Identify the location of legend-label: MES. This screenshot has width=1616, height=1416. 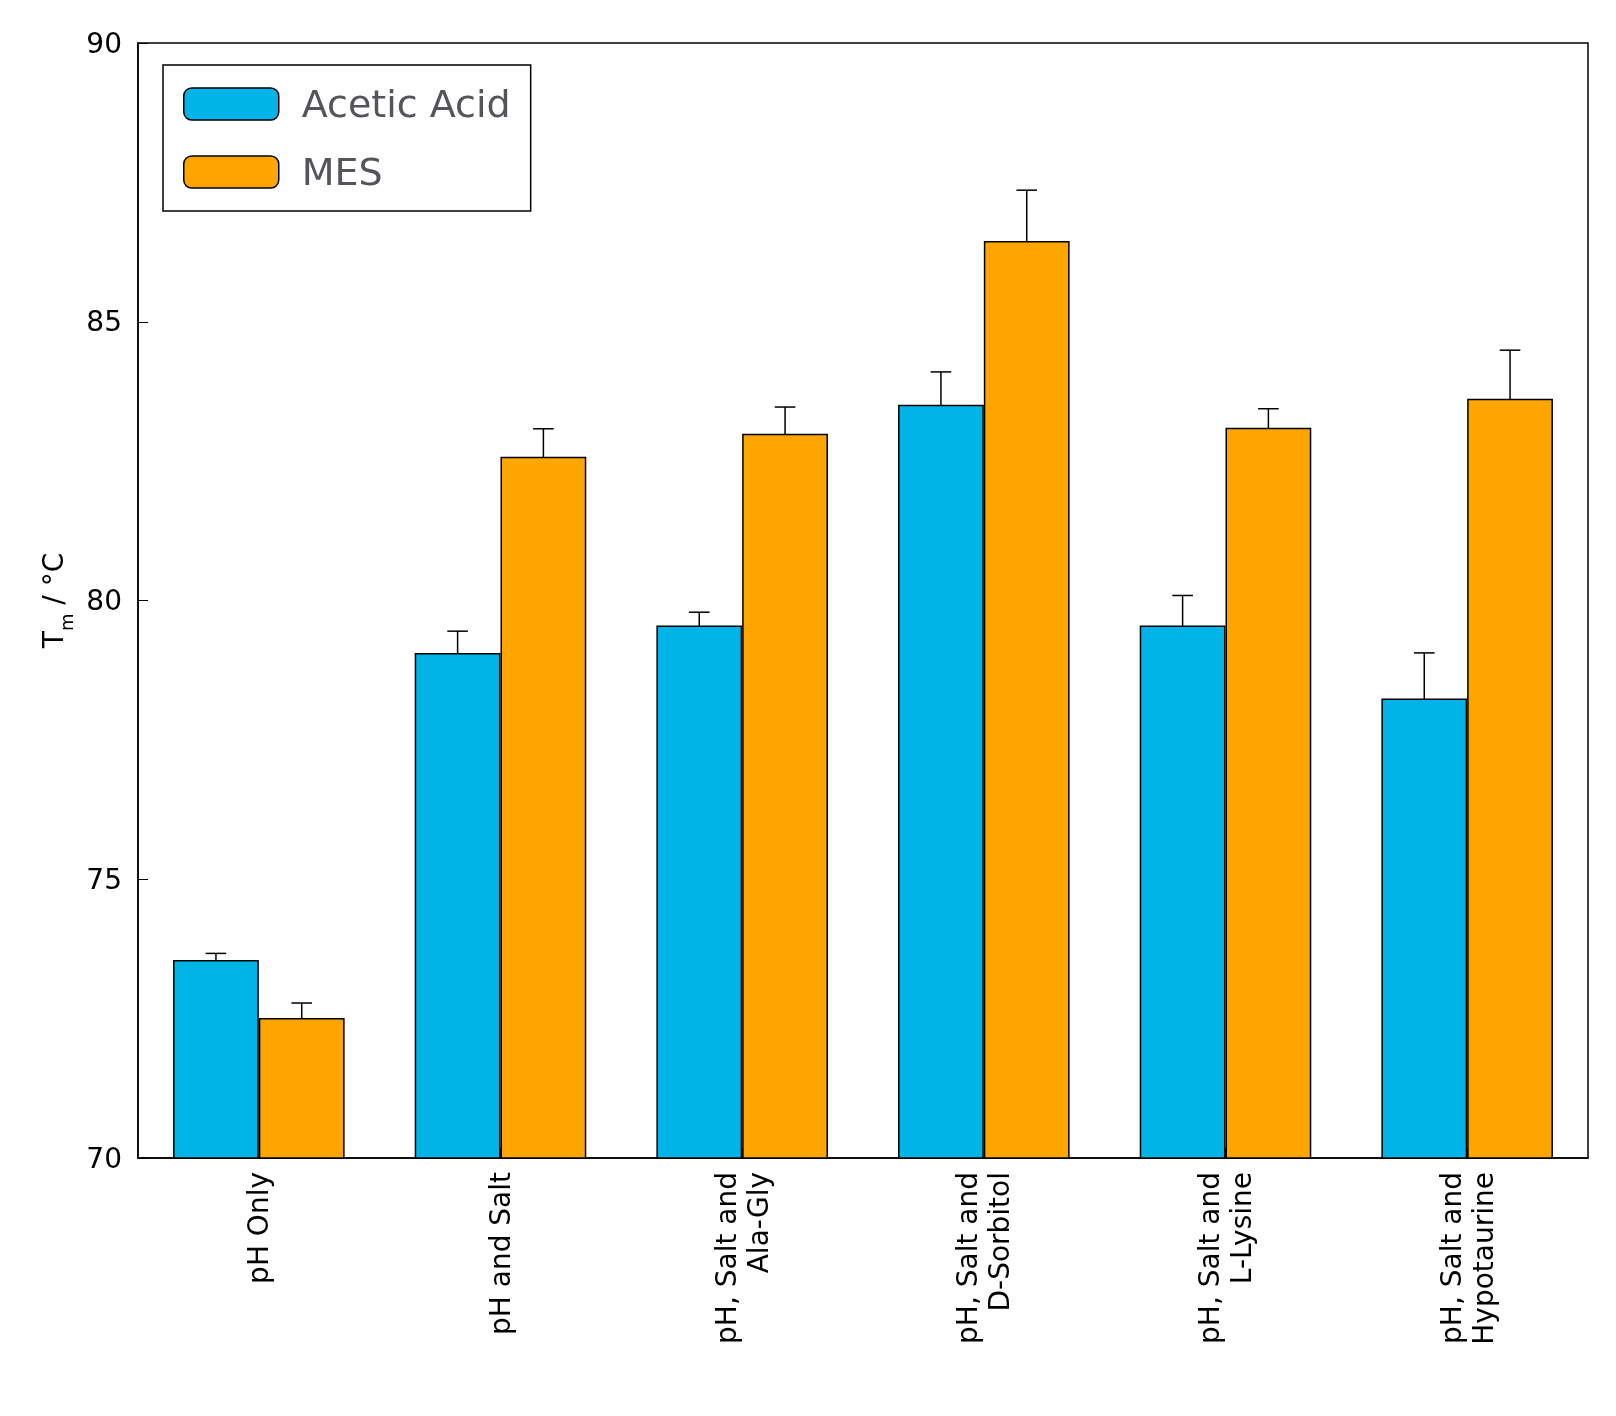
(342, 172).